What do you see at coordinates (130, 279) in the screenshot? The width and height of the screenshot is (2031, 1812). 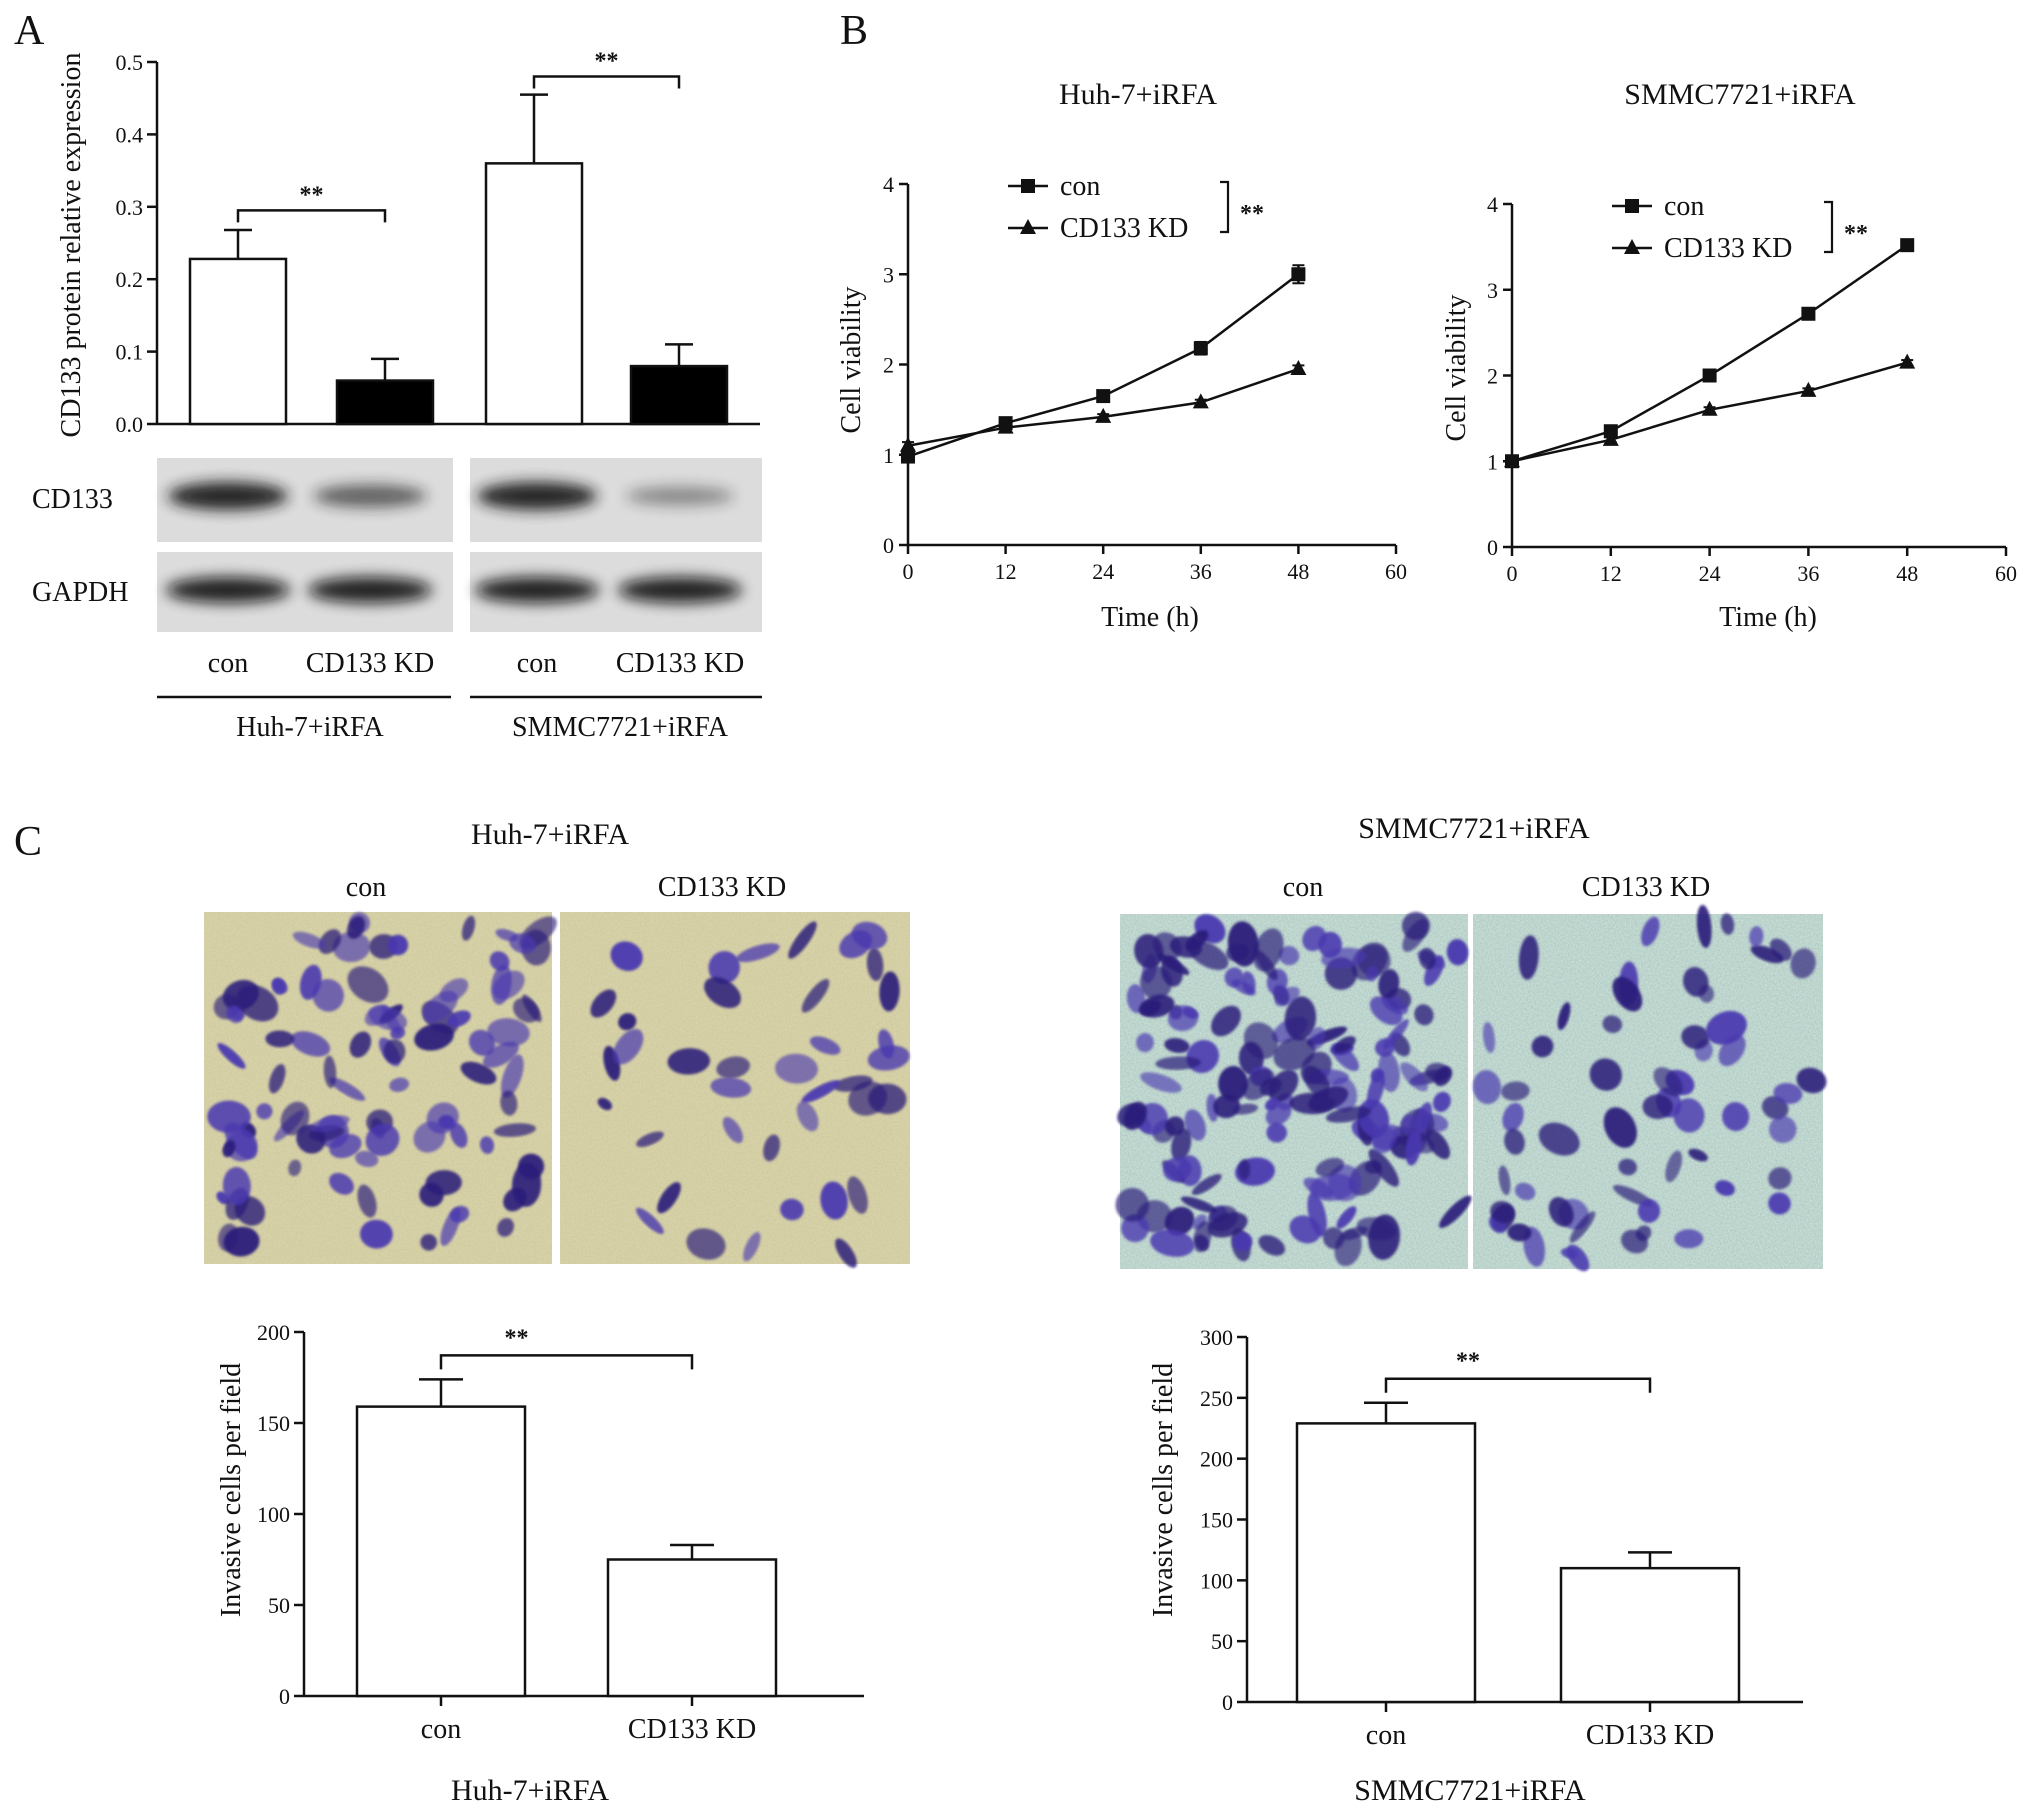 I see `y-tick-label: 0.2` at bounding box center [130, 279].